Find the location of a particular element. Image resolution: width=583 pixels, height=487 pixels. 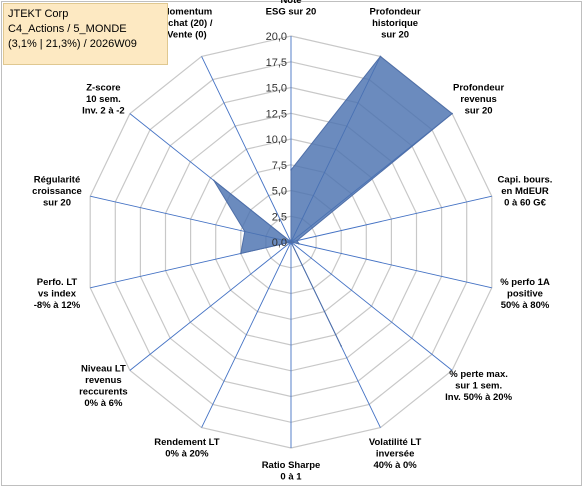

period-info: (3,1% | 21,3%) / 2026W09 is located at coordinates (72, 44).